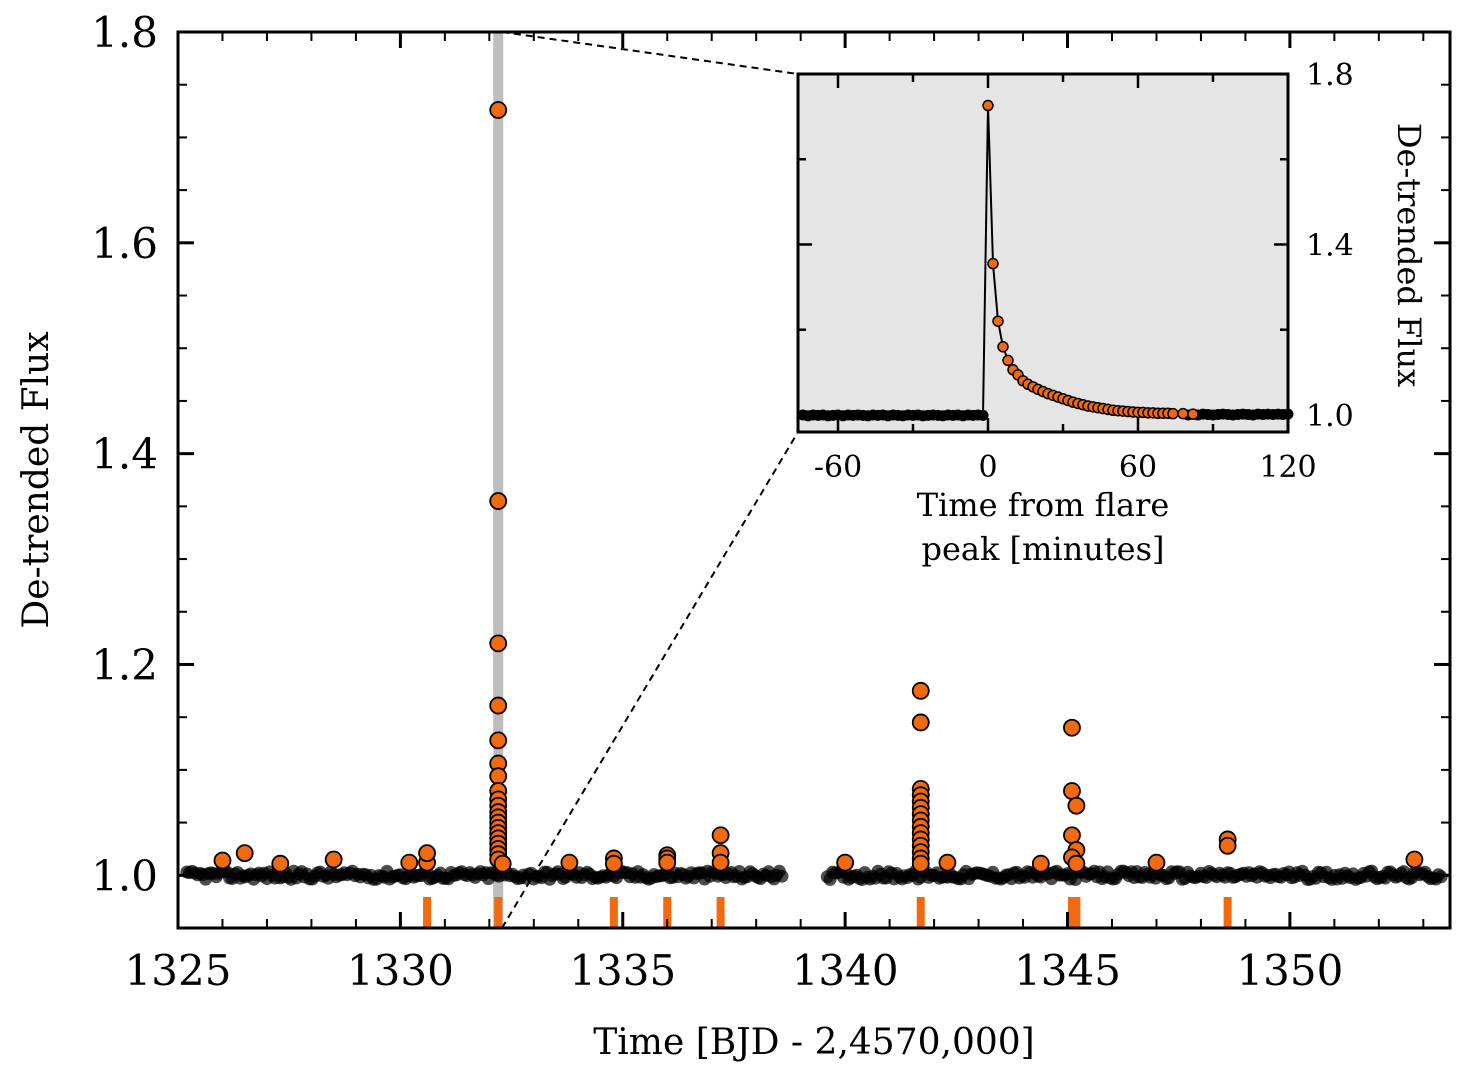 This screenshot has height=1080, width=1480. What do you see at coordinates (813, 1042) in the screenshot?
I see `x-axis-label: Time [BJD - 2,4570,000]` at bounding box center [813, 1042].